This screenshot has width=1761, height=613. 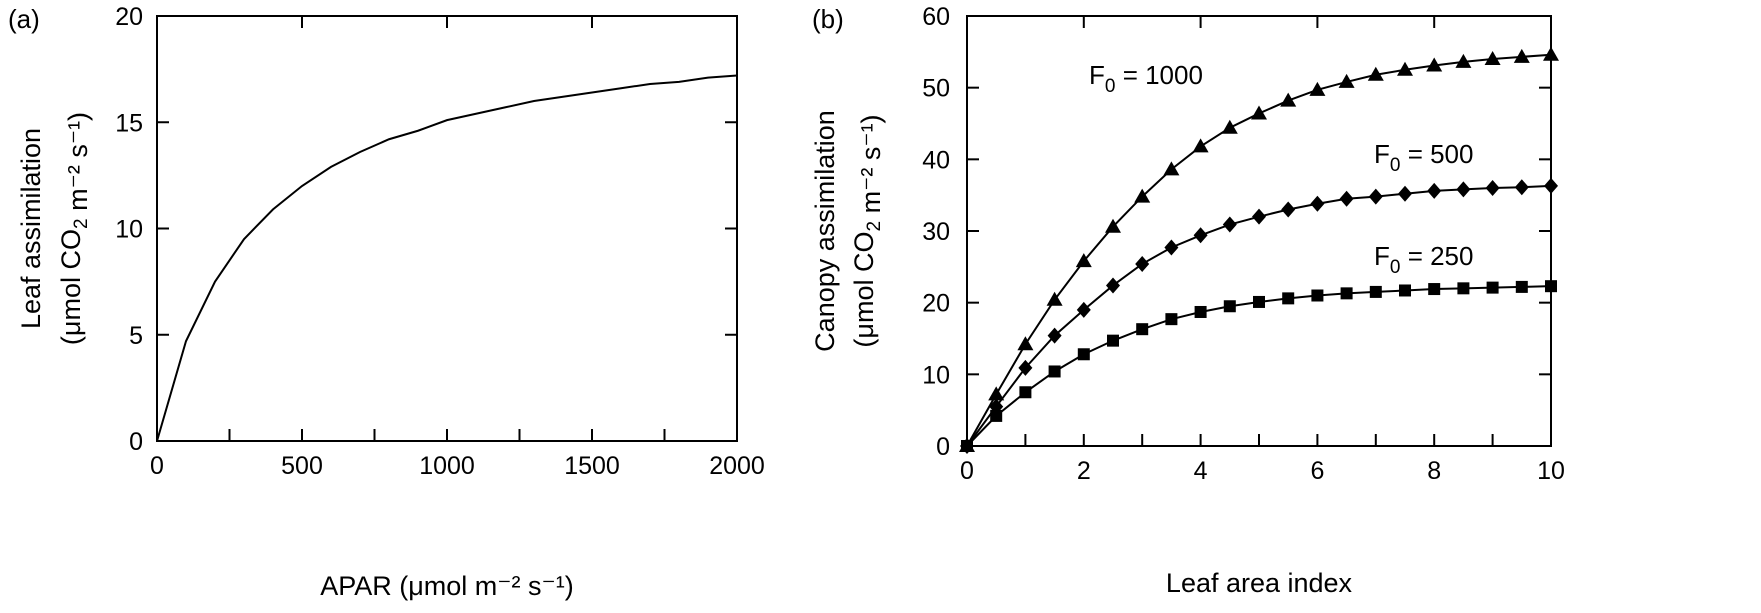 I want to click on x-axis-title: APAR (μmol m⁻² s⁻¹), so click(x=447, y=586).